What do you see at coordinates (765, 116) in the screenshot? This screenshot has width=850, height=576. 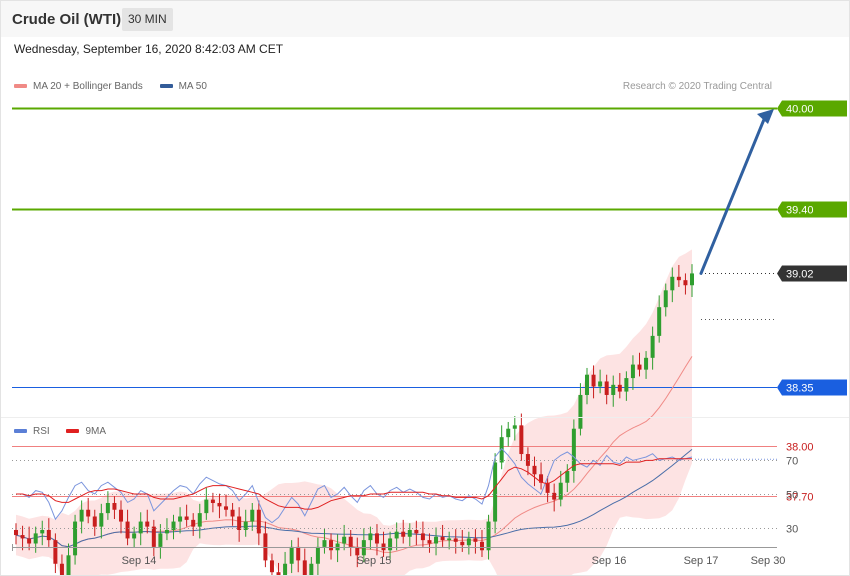 I see `projection-arrow-head` at bounding box center [765, 116].